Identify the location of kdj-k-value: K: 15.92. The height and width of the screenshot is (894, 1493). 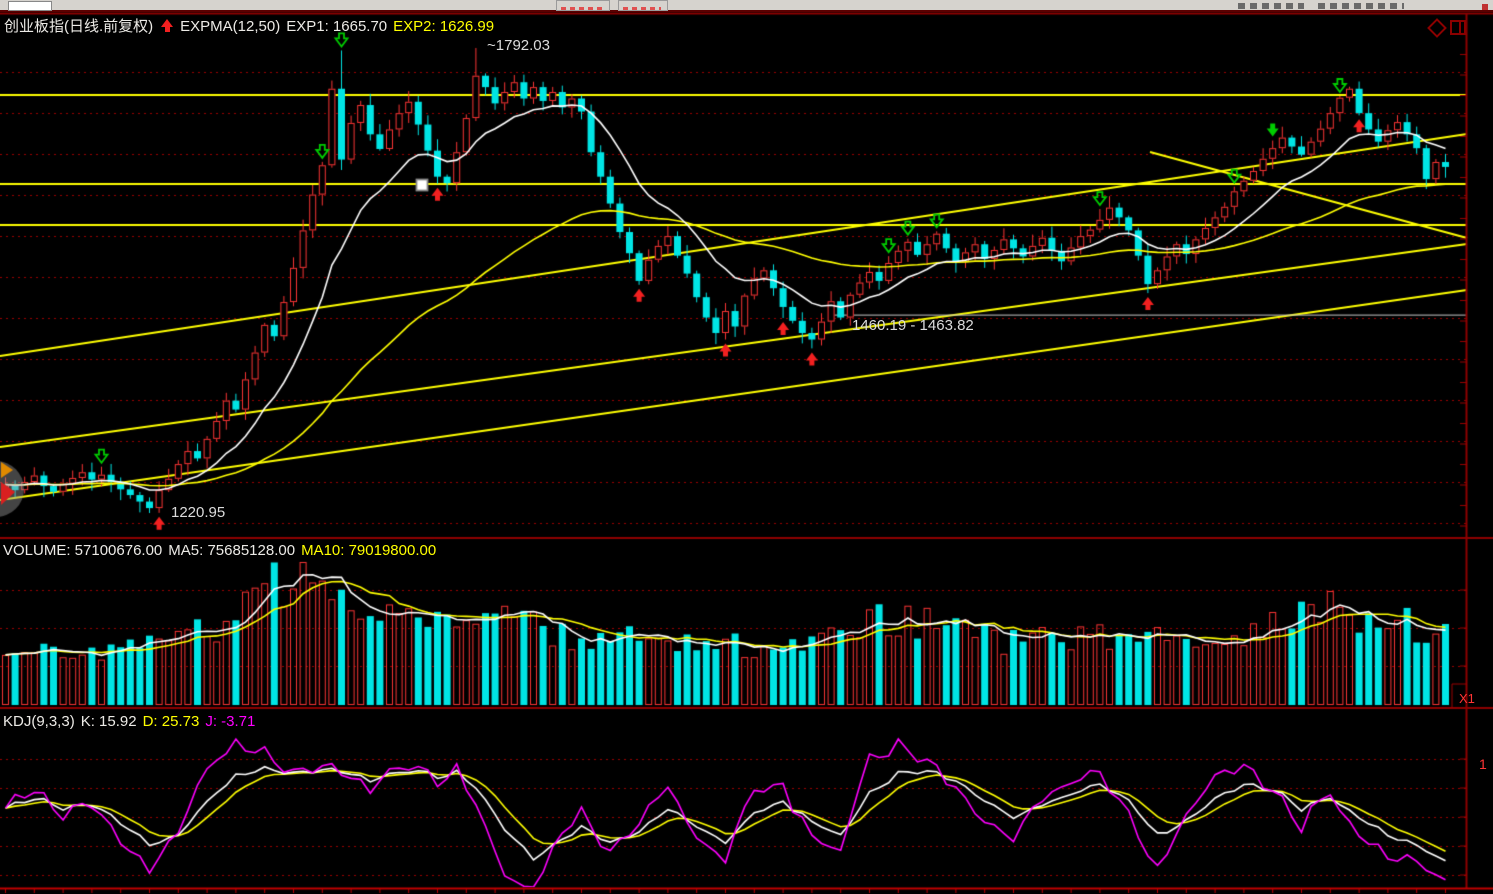
(108, 721).